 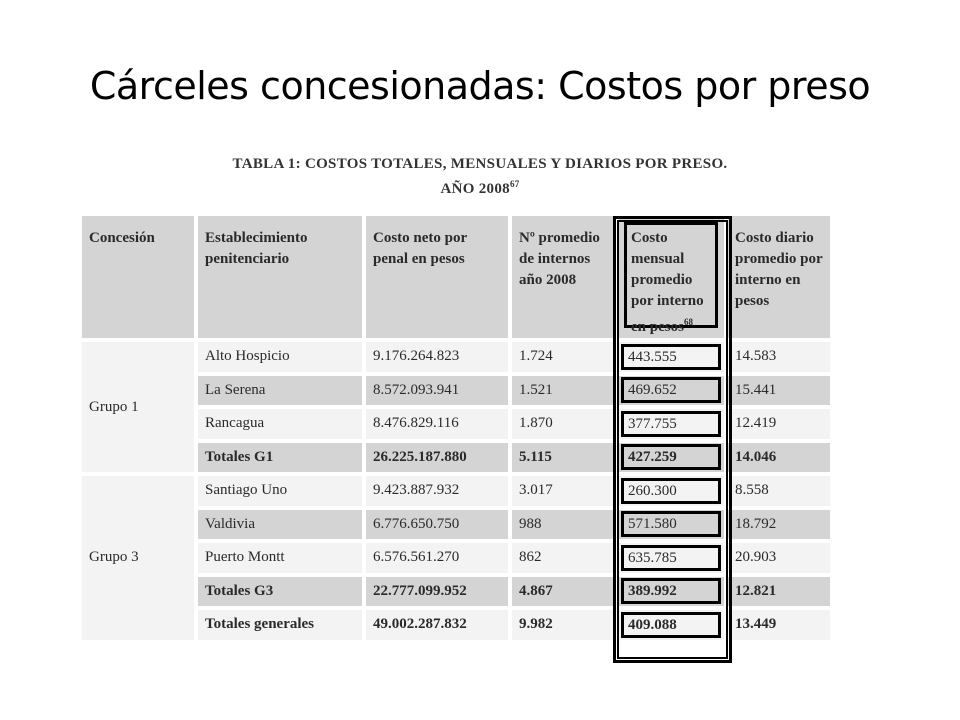 I want to click on cell-establecimiento: Totales G3, so click(x=282, y=593).